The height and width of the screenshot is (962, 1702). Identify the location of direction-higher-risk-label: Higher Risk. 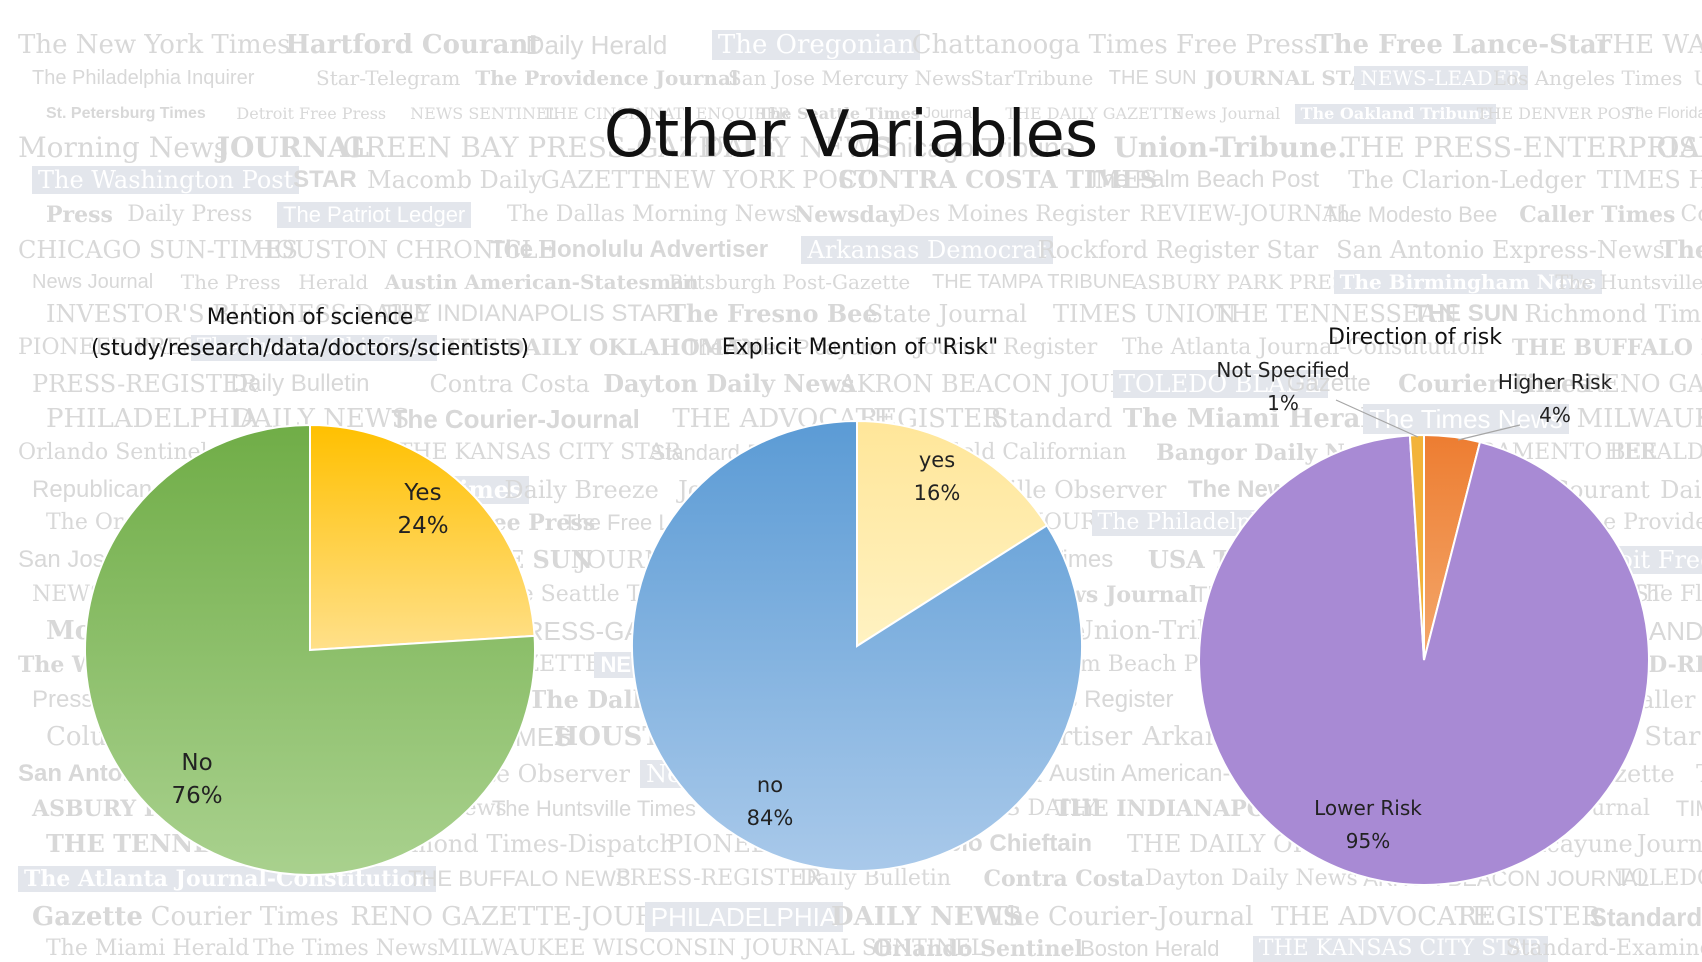
(1555, 382).